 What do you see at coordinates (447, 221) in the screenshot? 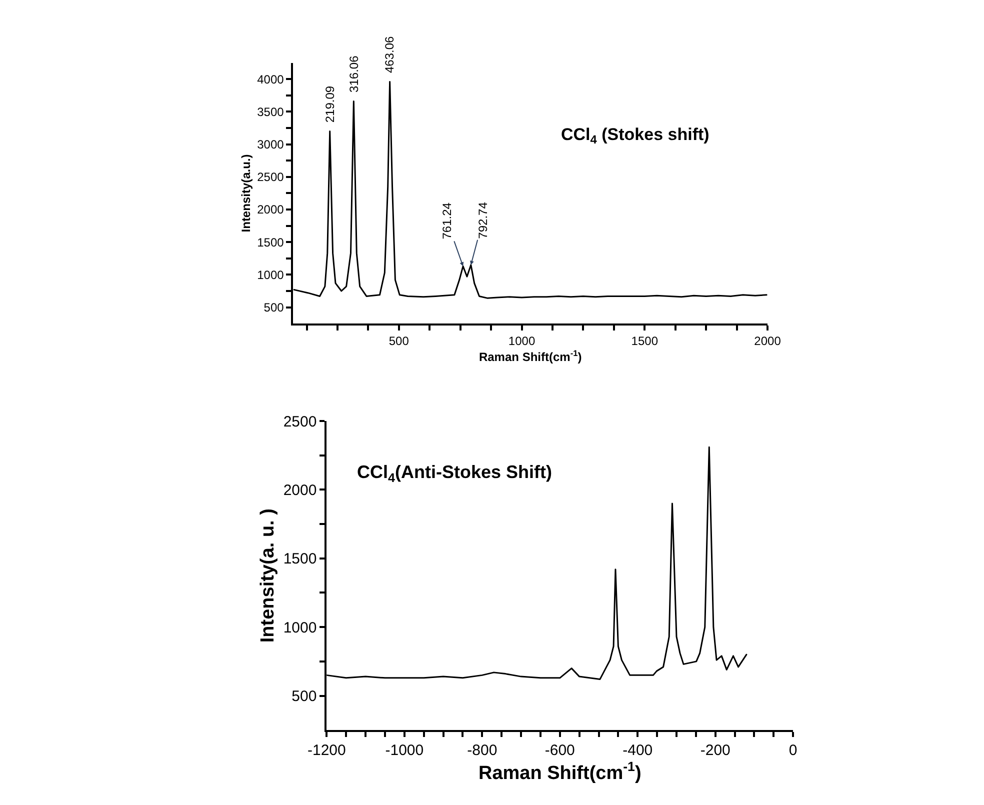
I see `annotation: 761.24` at bounding box center [447, 221].